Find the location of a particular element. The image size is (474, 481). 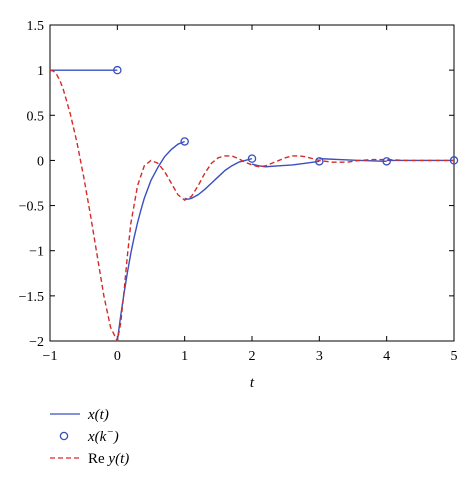

y-tick-label: 1 is located at coordinates (40, 71).